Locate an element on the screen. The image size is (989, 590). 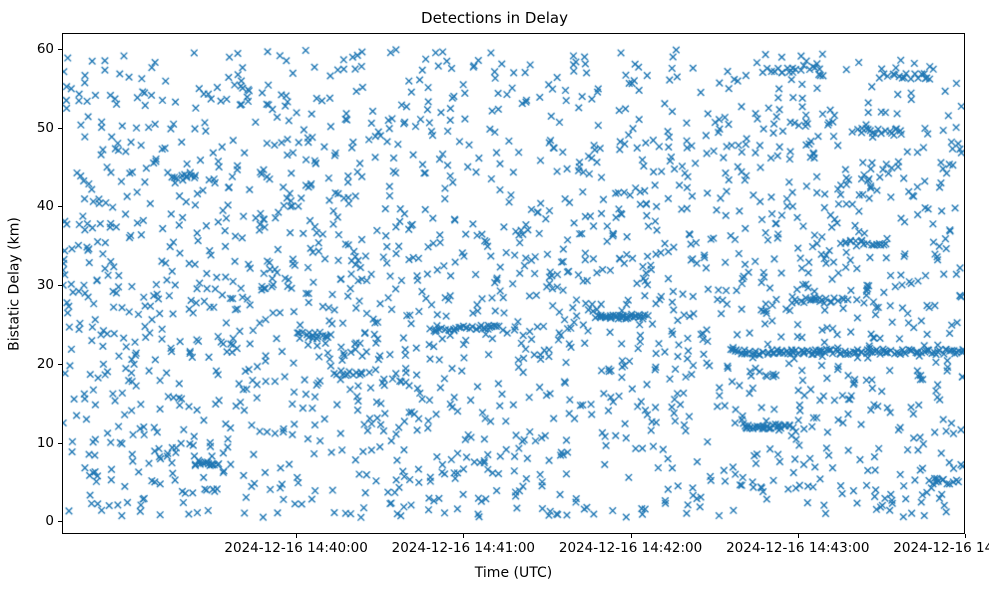
x-axis-label: Time (UTC) is located at coordinates (513, 573).